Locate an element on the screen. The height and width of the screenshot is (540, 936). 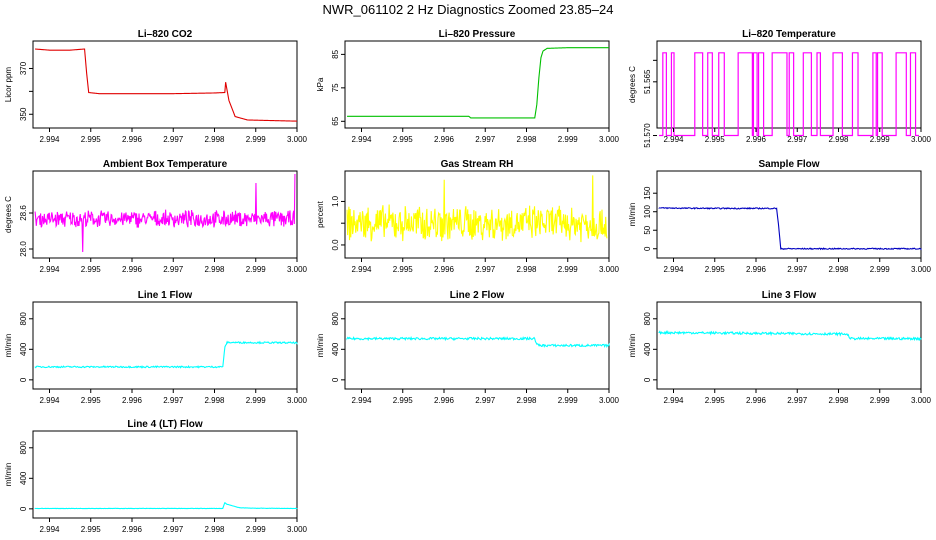
y-axis-label: degrees C is located at coordinates (8, 214).